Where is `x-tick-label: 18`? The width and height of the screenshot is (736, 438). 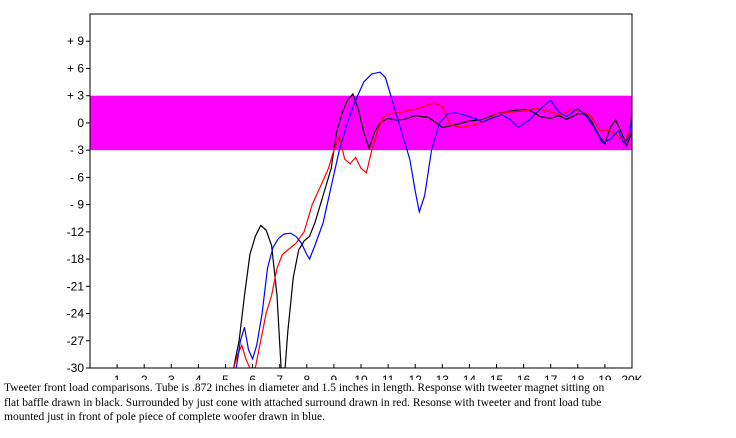 x-tick-label: 18 is located at coordinates (578, 376).